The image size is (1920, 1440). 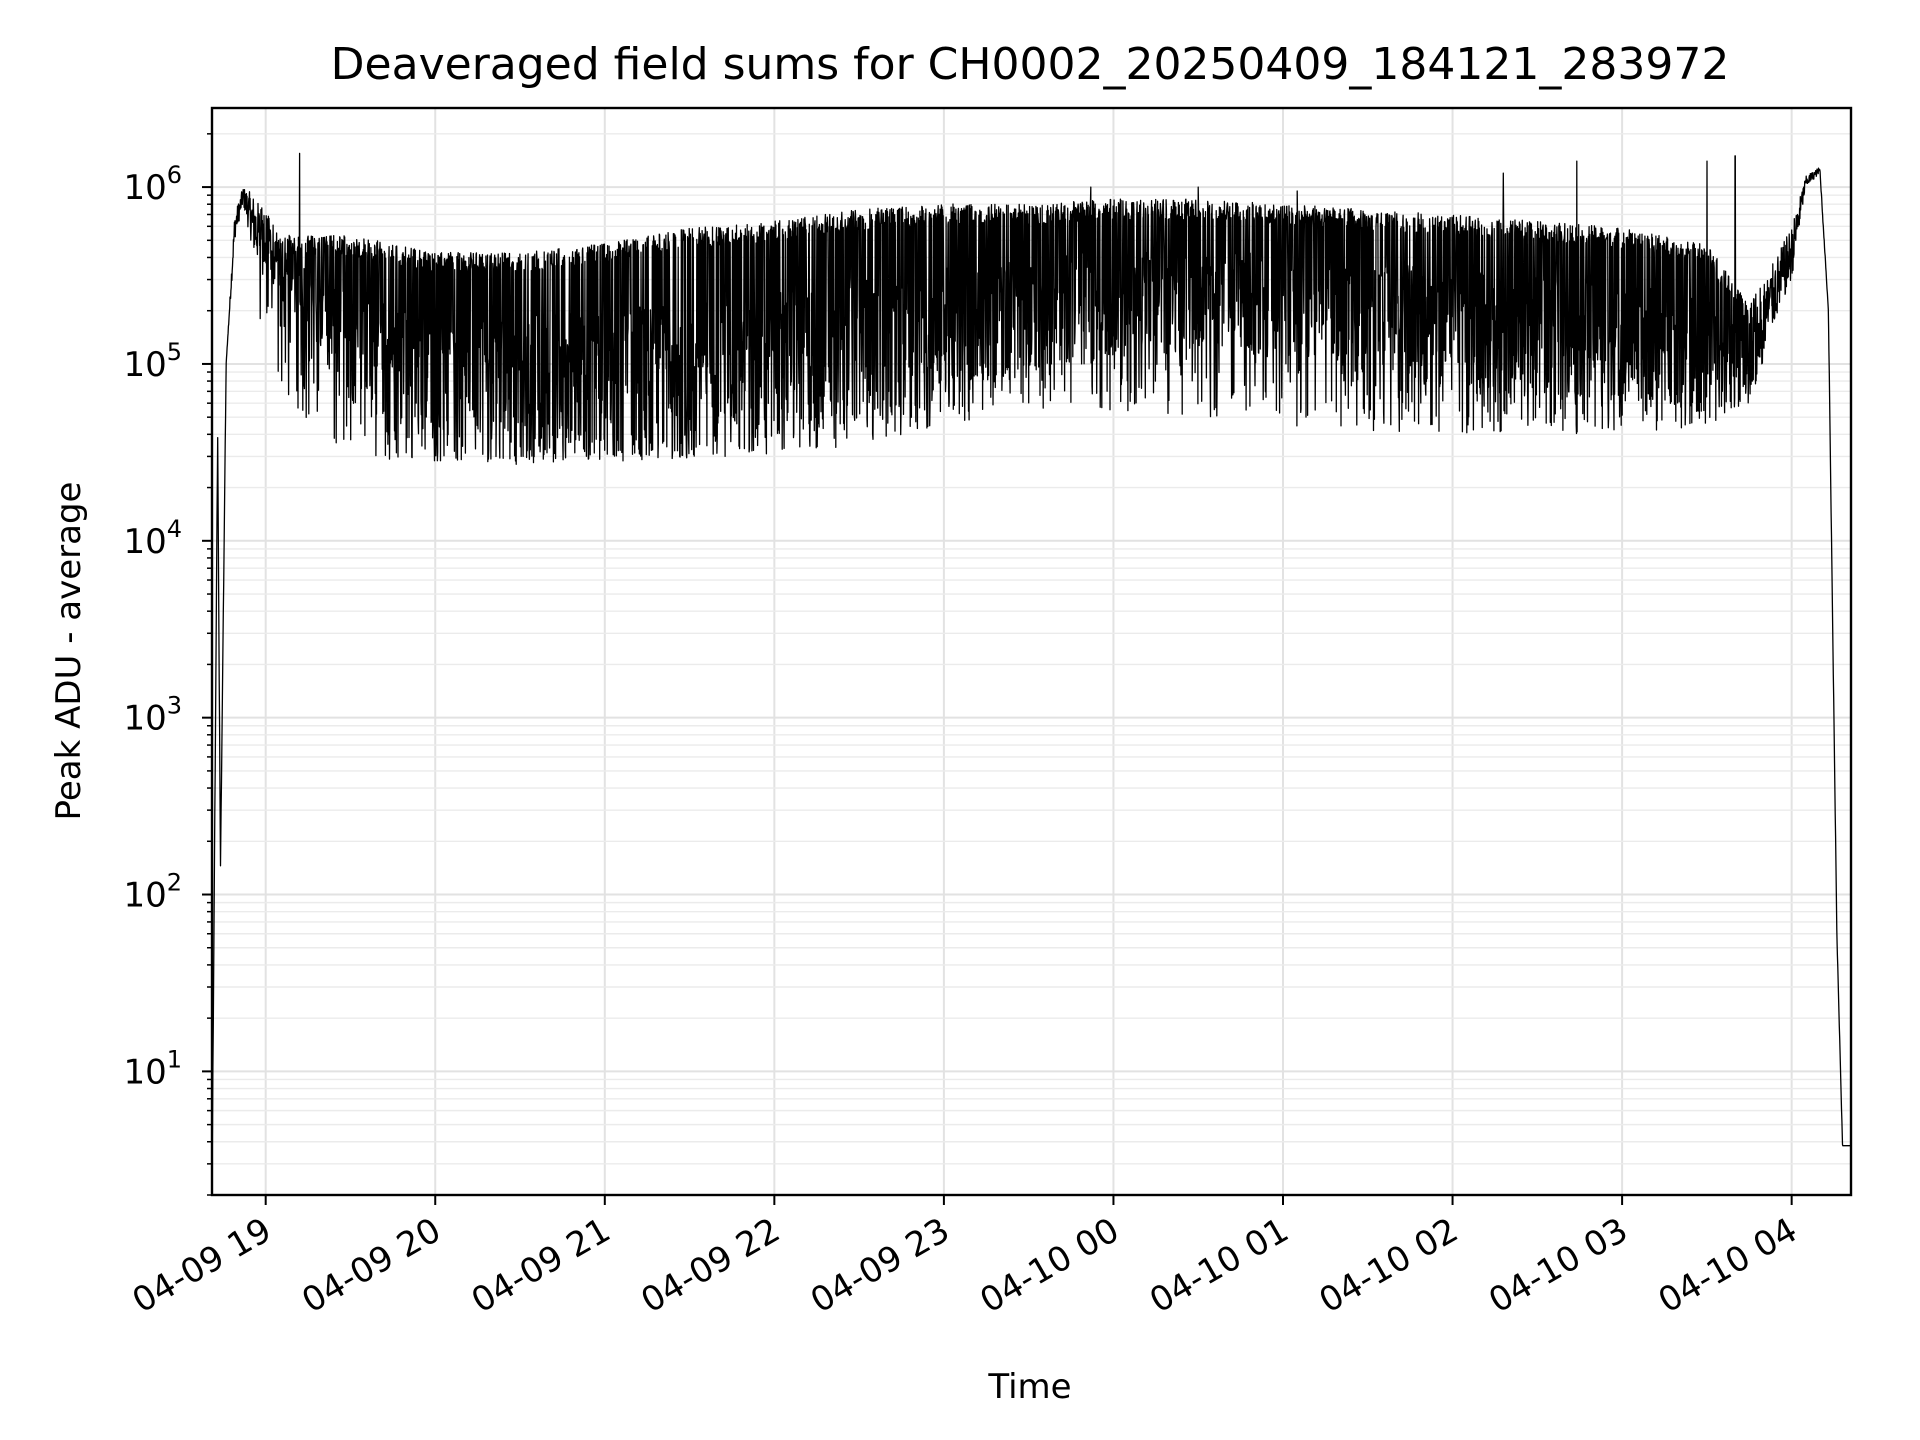 I want to click on y-tick-label: 10⁶, so click(x=152, y=184).